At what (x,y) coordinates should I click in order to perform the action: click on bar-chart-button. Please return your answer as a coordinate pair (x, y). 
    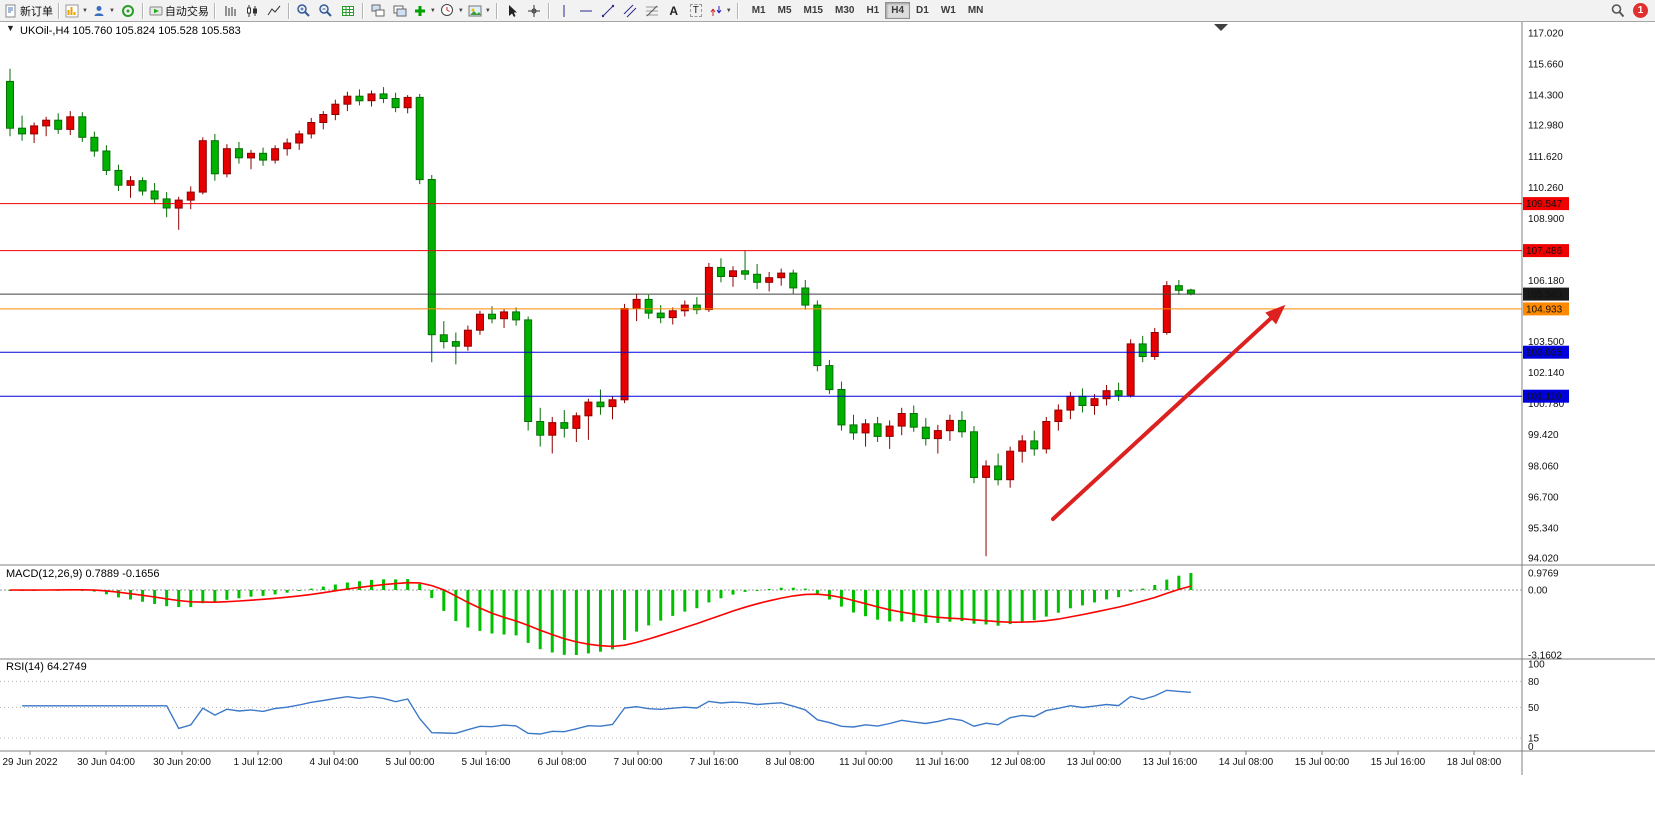
    Looking at the image, I should click on (230, 11).